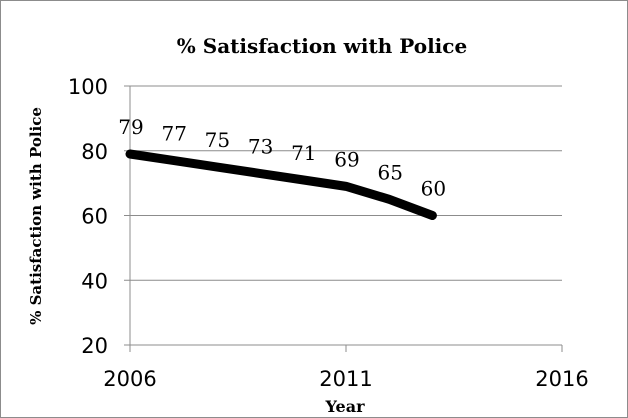  Describe the element at coordinates (94, 281) in the screenshot. I see `y-tick-label: 40` at that location.